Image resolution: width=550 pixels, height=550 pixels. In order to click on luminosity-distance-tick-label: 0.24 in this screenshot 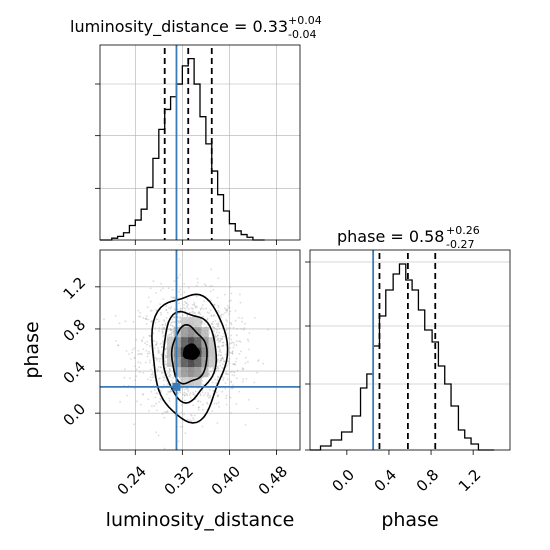, I will do `click(132, 480)`.